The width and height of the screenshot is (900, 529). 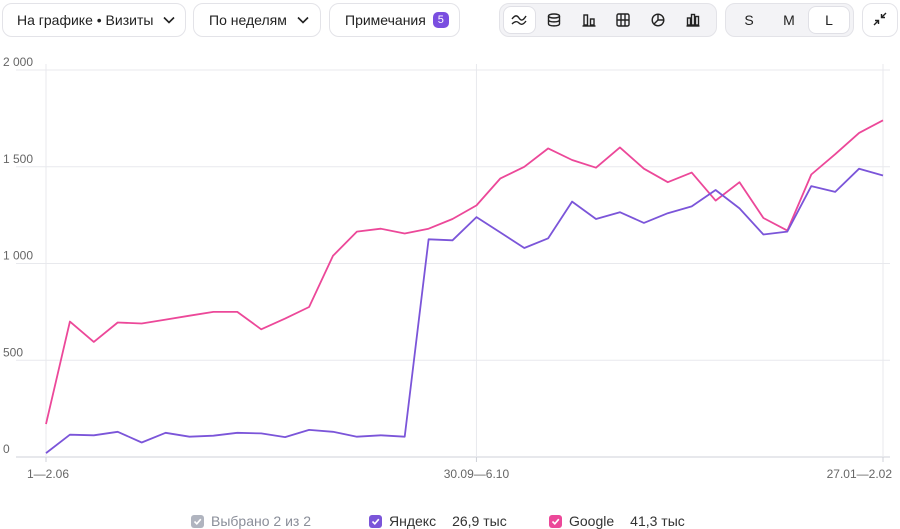 I want to click on legend-item-name: Google, so click(x=592, y=521).